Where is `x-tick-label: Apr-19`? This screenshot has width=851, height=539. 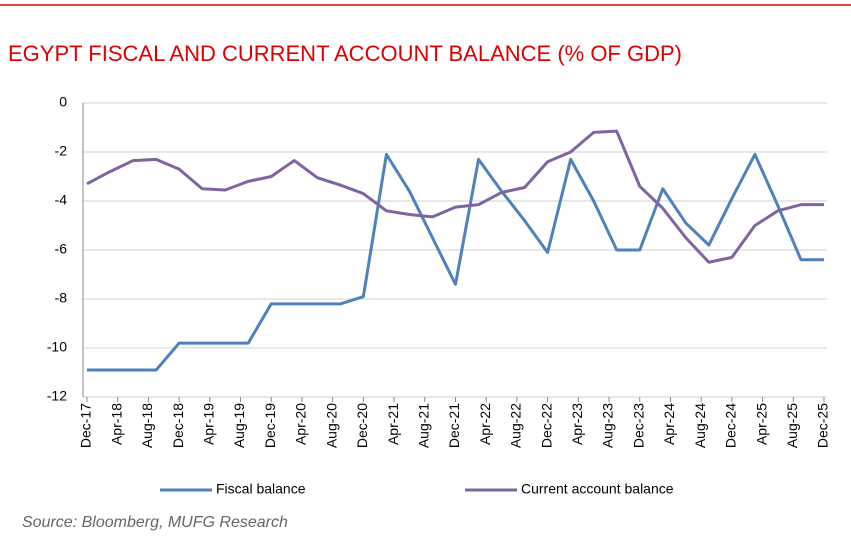
x-tick-label: Apr-19 is located at coordinates (209, 424).